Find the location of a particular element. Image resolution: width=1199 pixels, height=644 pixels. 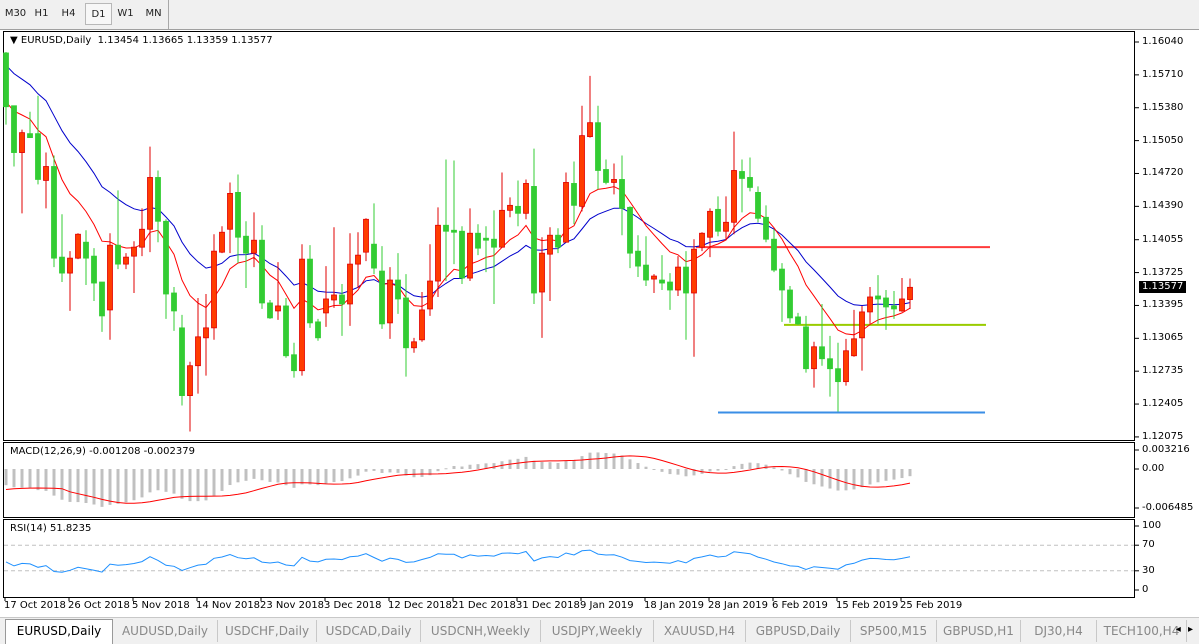

price-axis-label: 1.13725 is located at coordinates (1163, 272).